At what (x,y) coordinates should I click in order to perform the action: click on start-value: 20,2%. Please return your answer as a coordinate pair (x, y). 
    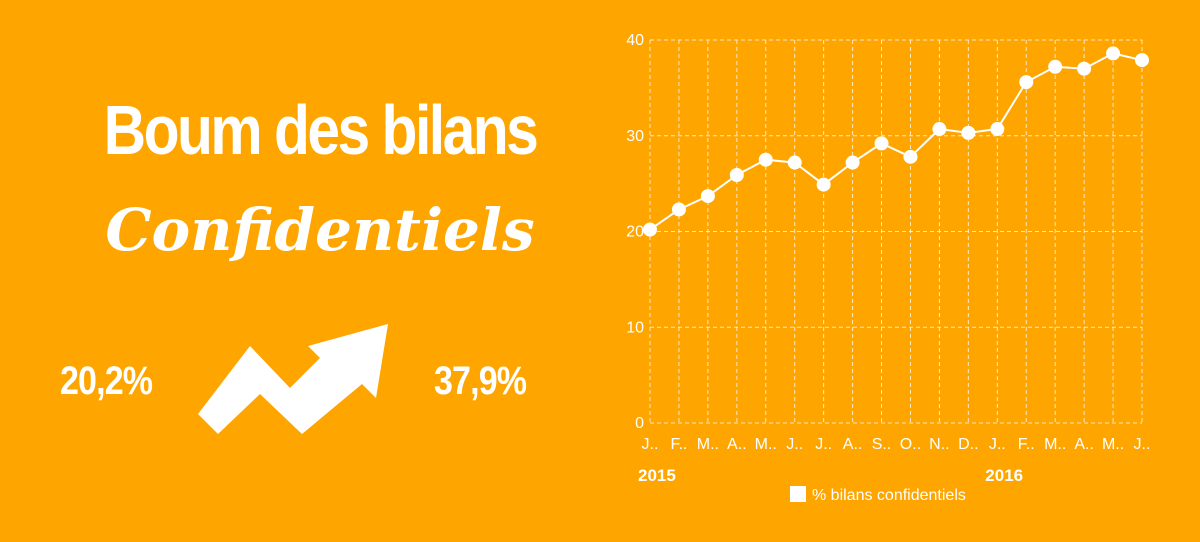
    Looking at the image, I should click on (106, 381).